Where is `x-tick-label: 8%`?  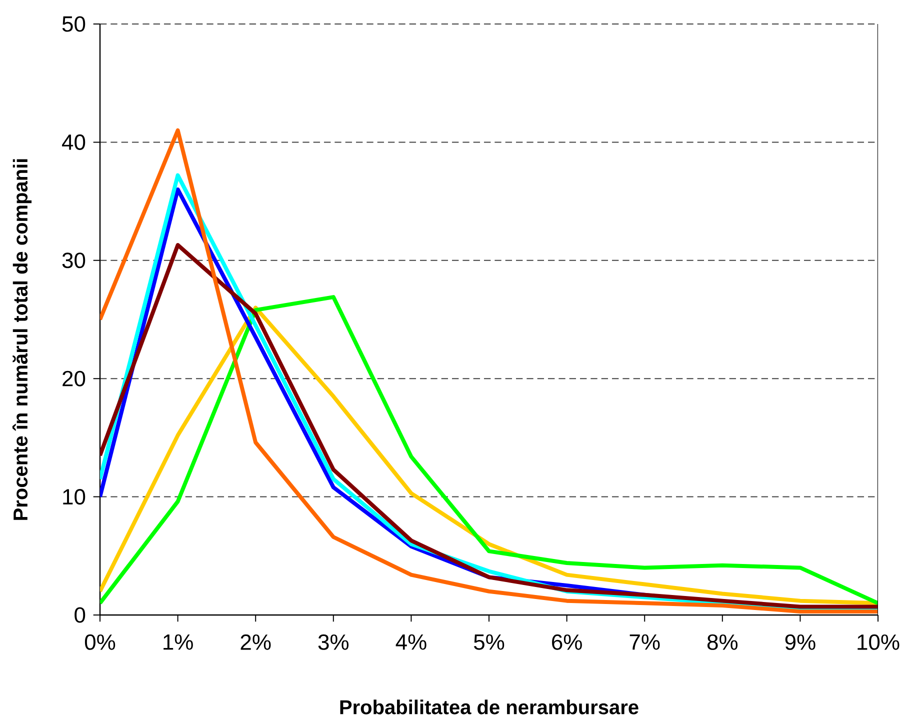
x-tick-label: 8% is located at coordinates (722, 642).